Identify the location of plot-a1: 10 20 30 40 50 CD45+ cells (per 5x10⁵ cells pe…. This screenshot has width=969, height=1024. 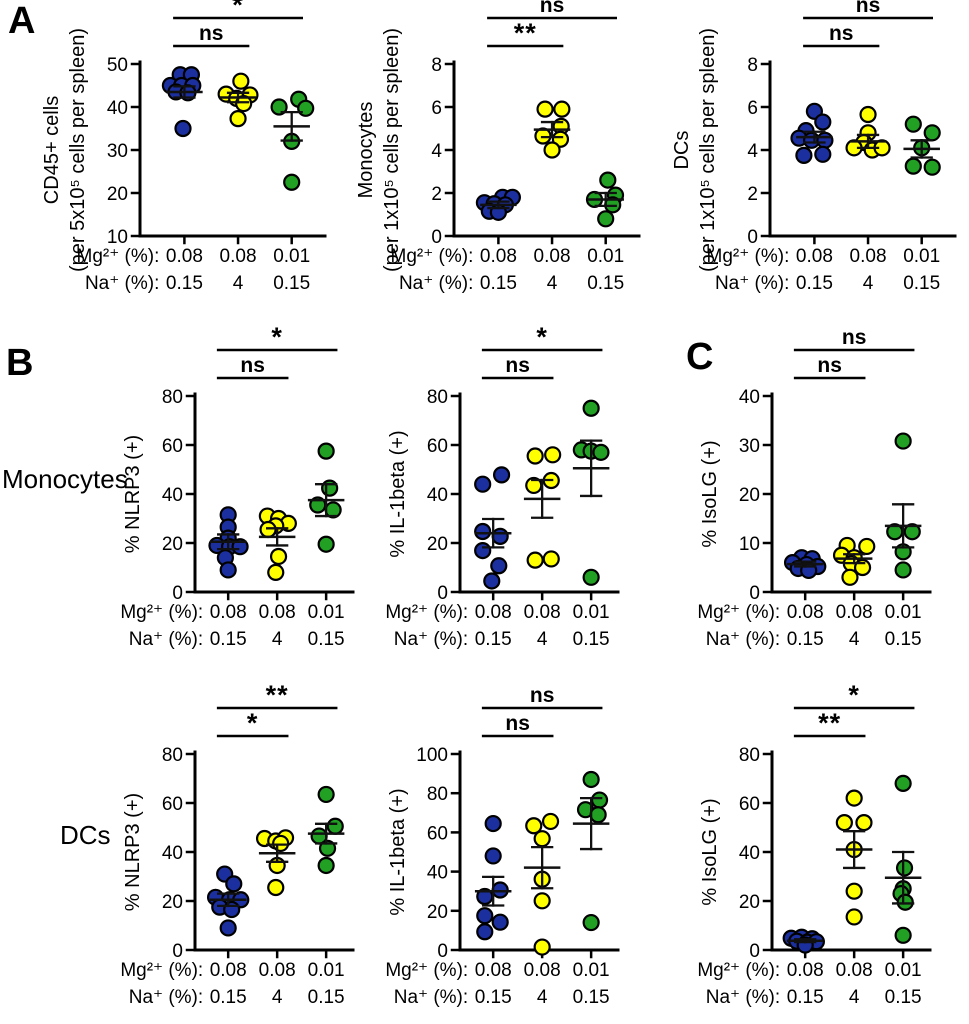
(184, 147).